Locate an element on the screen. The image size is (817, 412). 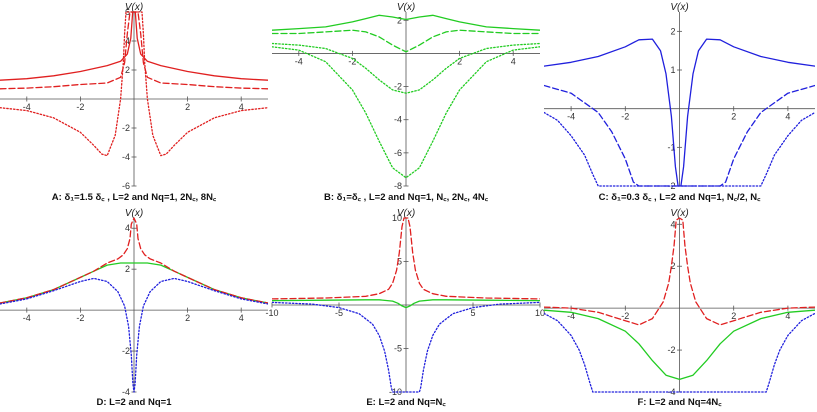
x-tick-label: 5 is located at coordinates (472, 313).